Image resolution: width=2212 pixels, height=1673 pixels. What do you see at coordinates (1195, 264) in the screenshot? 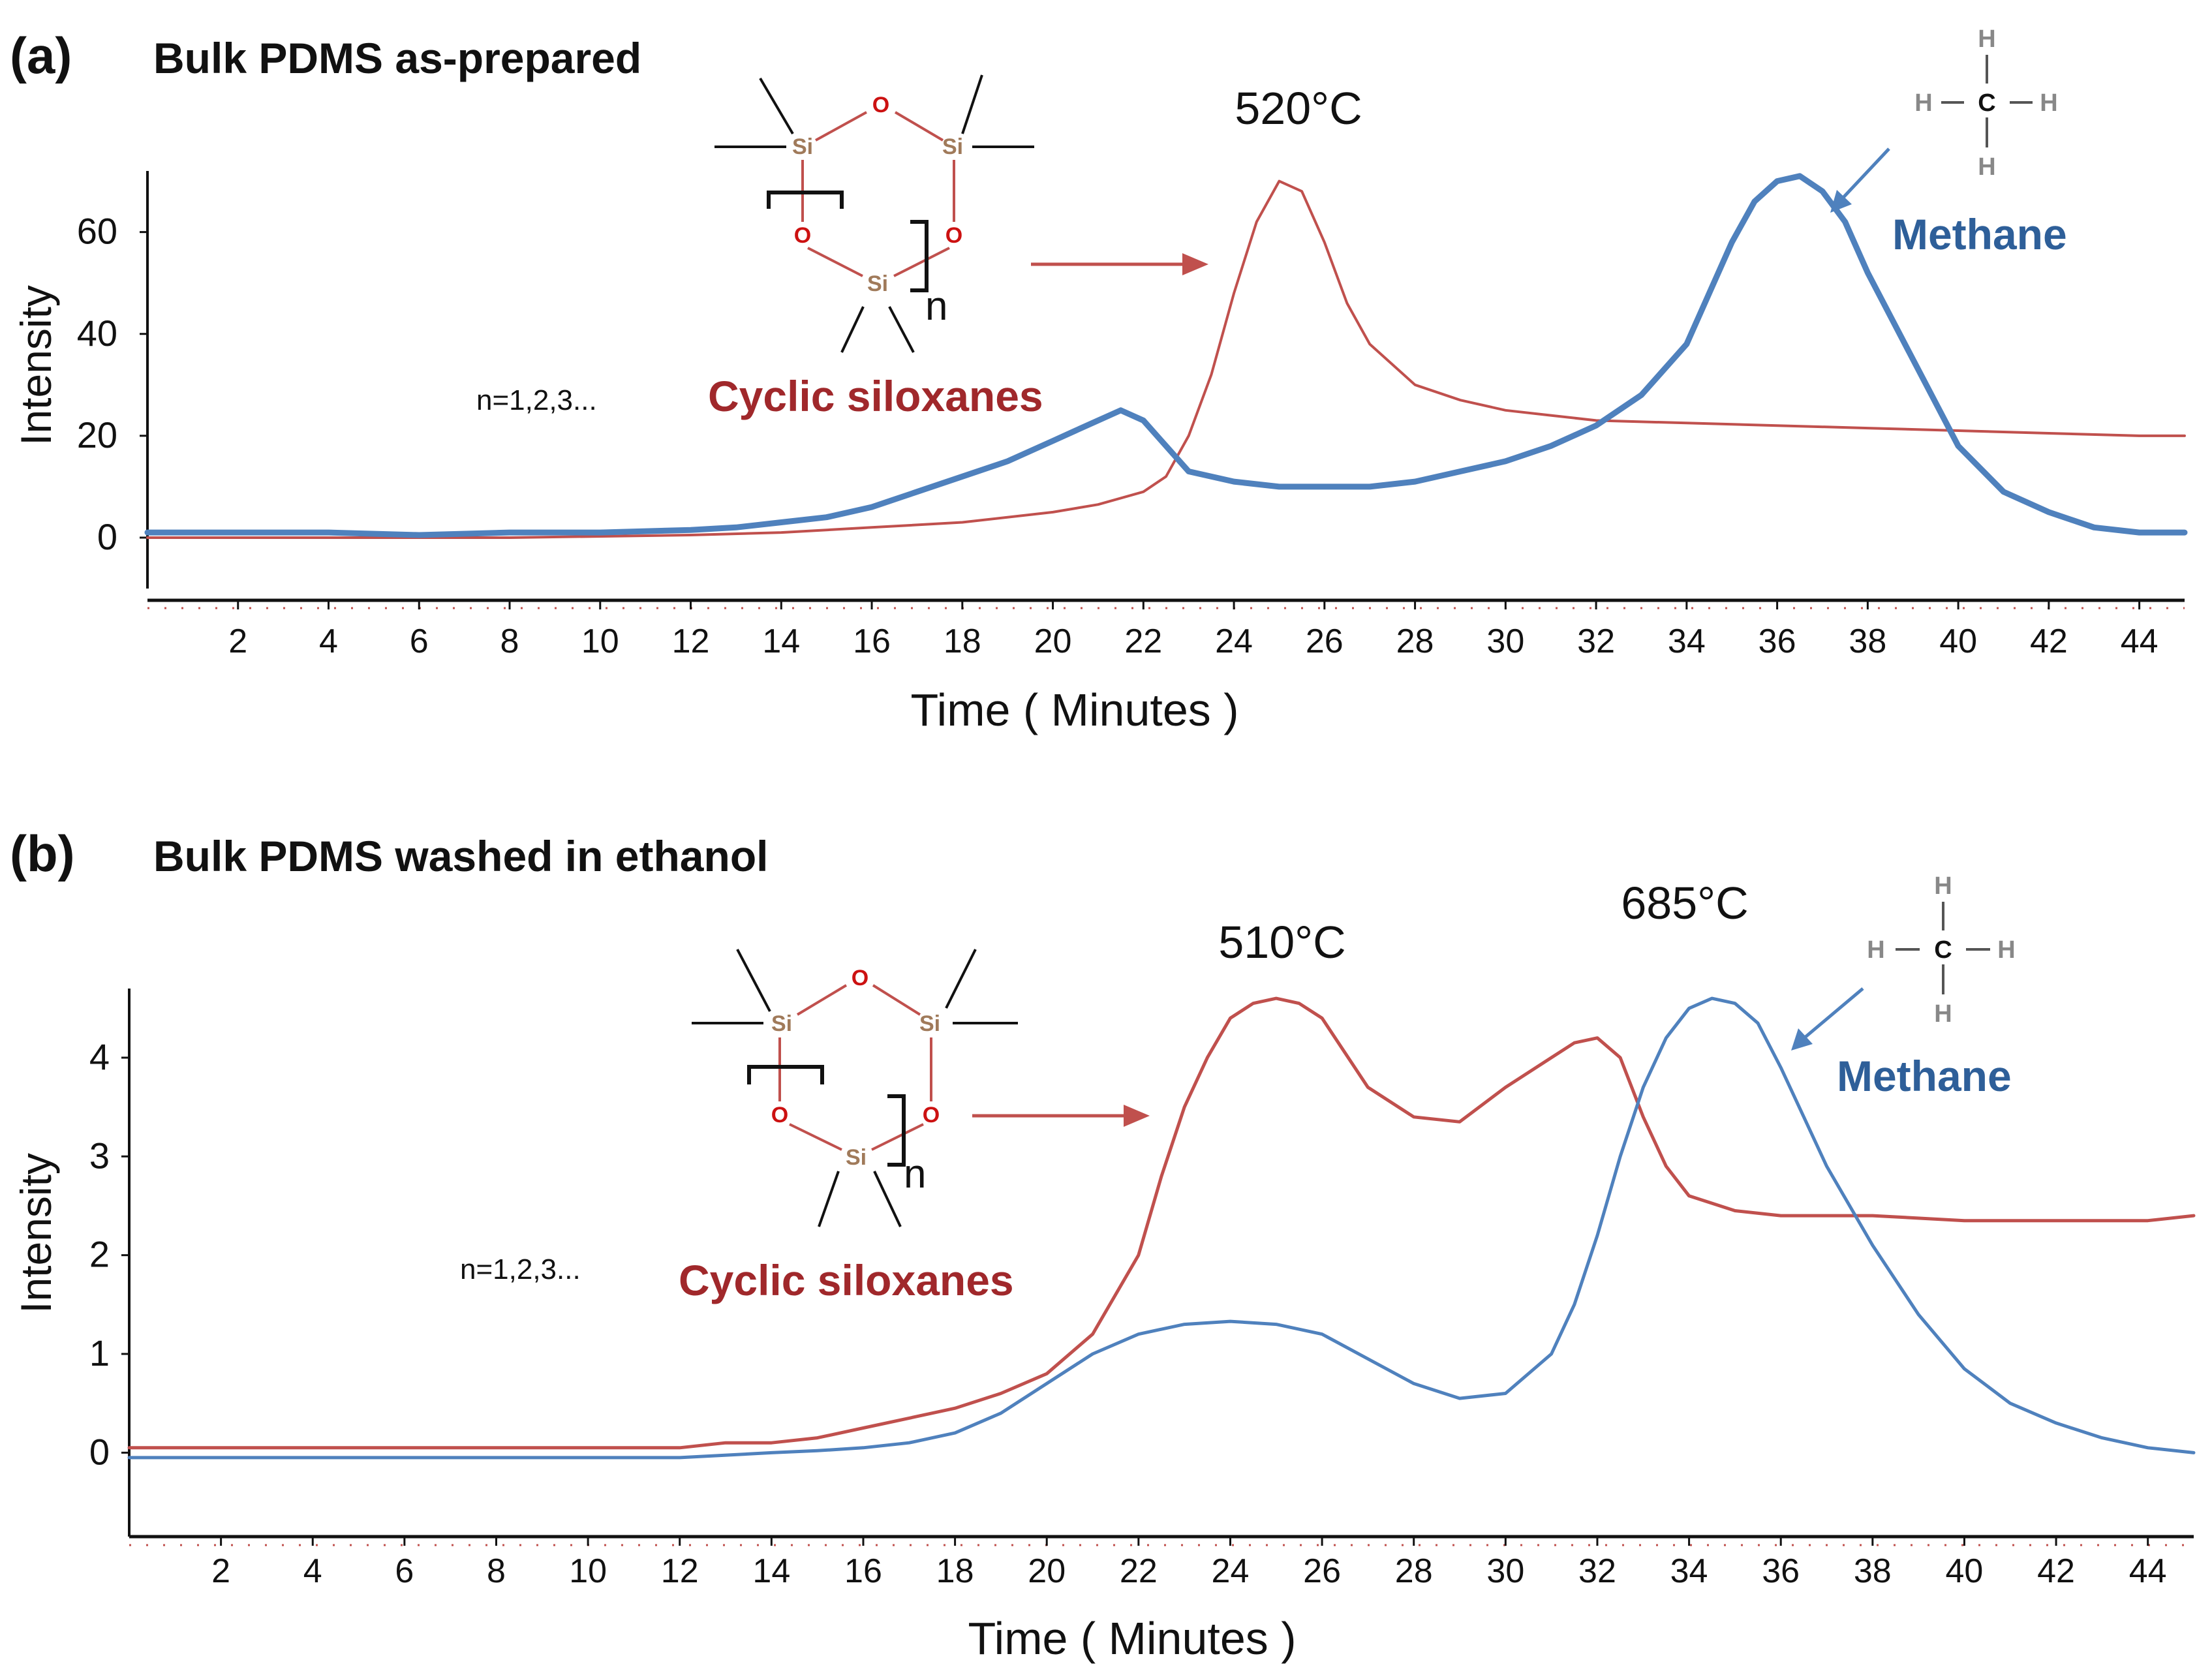
I see `panel-a-siloxane-arrowhead` at bounding box center [1195, 264].